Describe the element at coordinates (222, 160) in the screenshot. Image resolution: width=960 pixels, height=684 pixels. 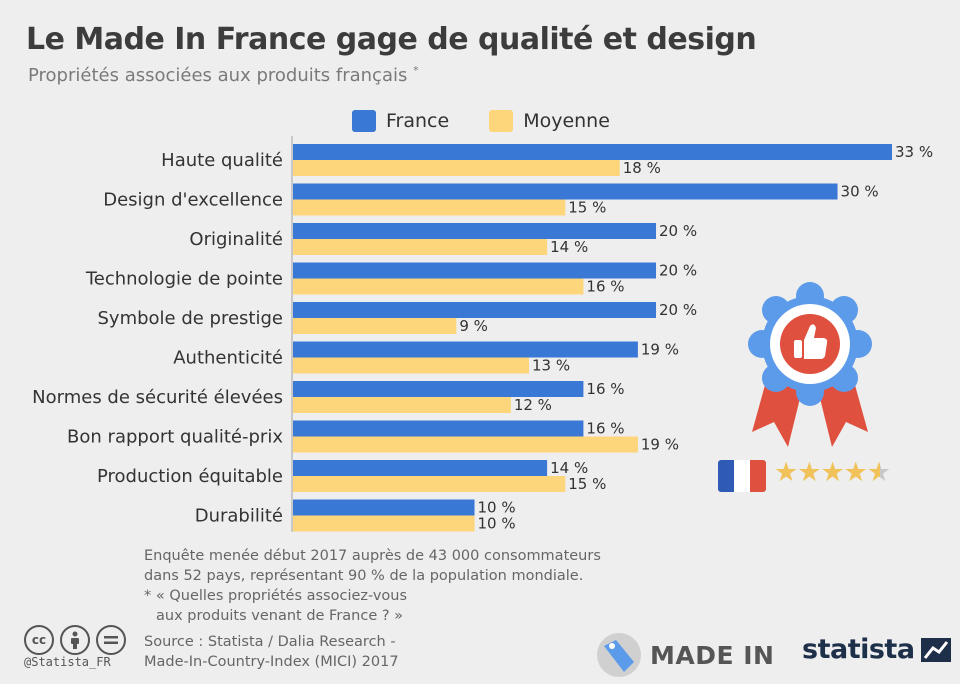
I see `category-label: Haute qualité` at that location.